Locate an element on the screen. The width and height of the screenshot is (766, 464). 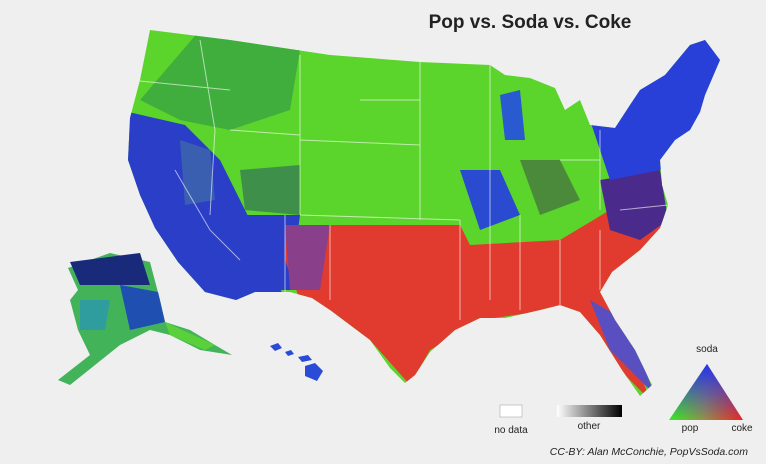
pop-label: pop is located at coordinates (690, 428).